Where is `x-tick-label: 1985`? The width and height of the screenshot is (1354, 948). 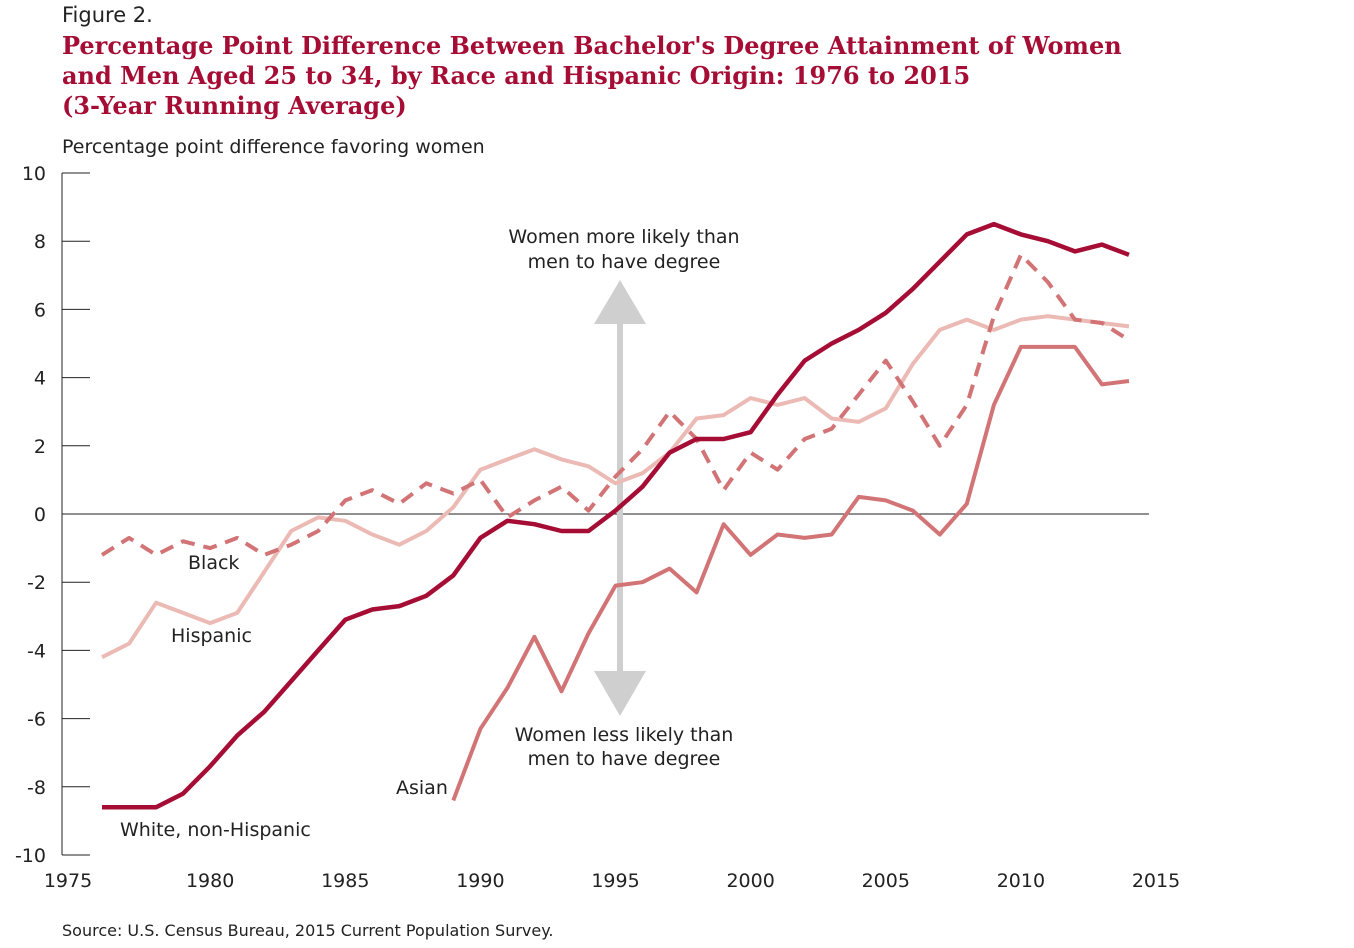
x-tick-label: 1985 is located at coordinates (345, 881).